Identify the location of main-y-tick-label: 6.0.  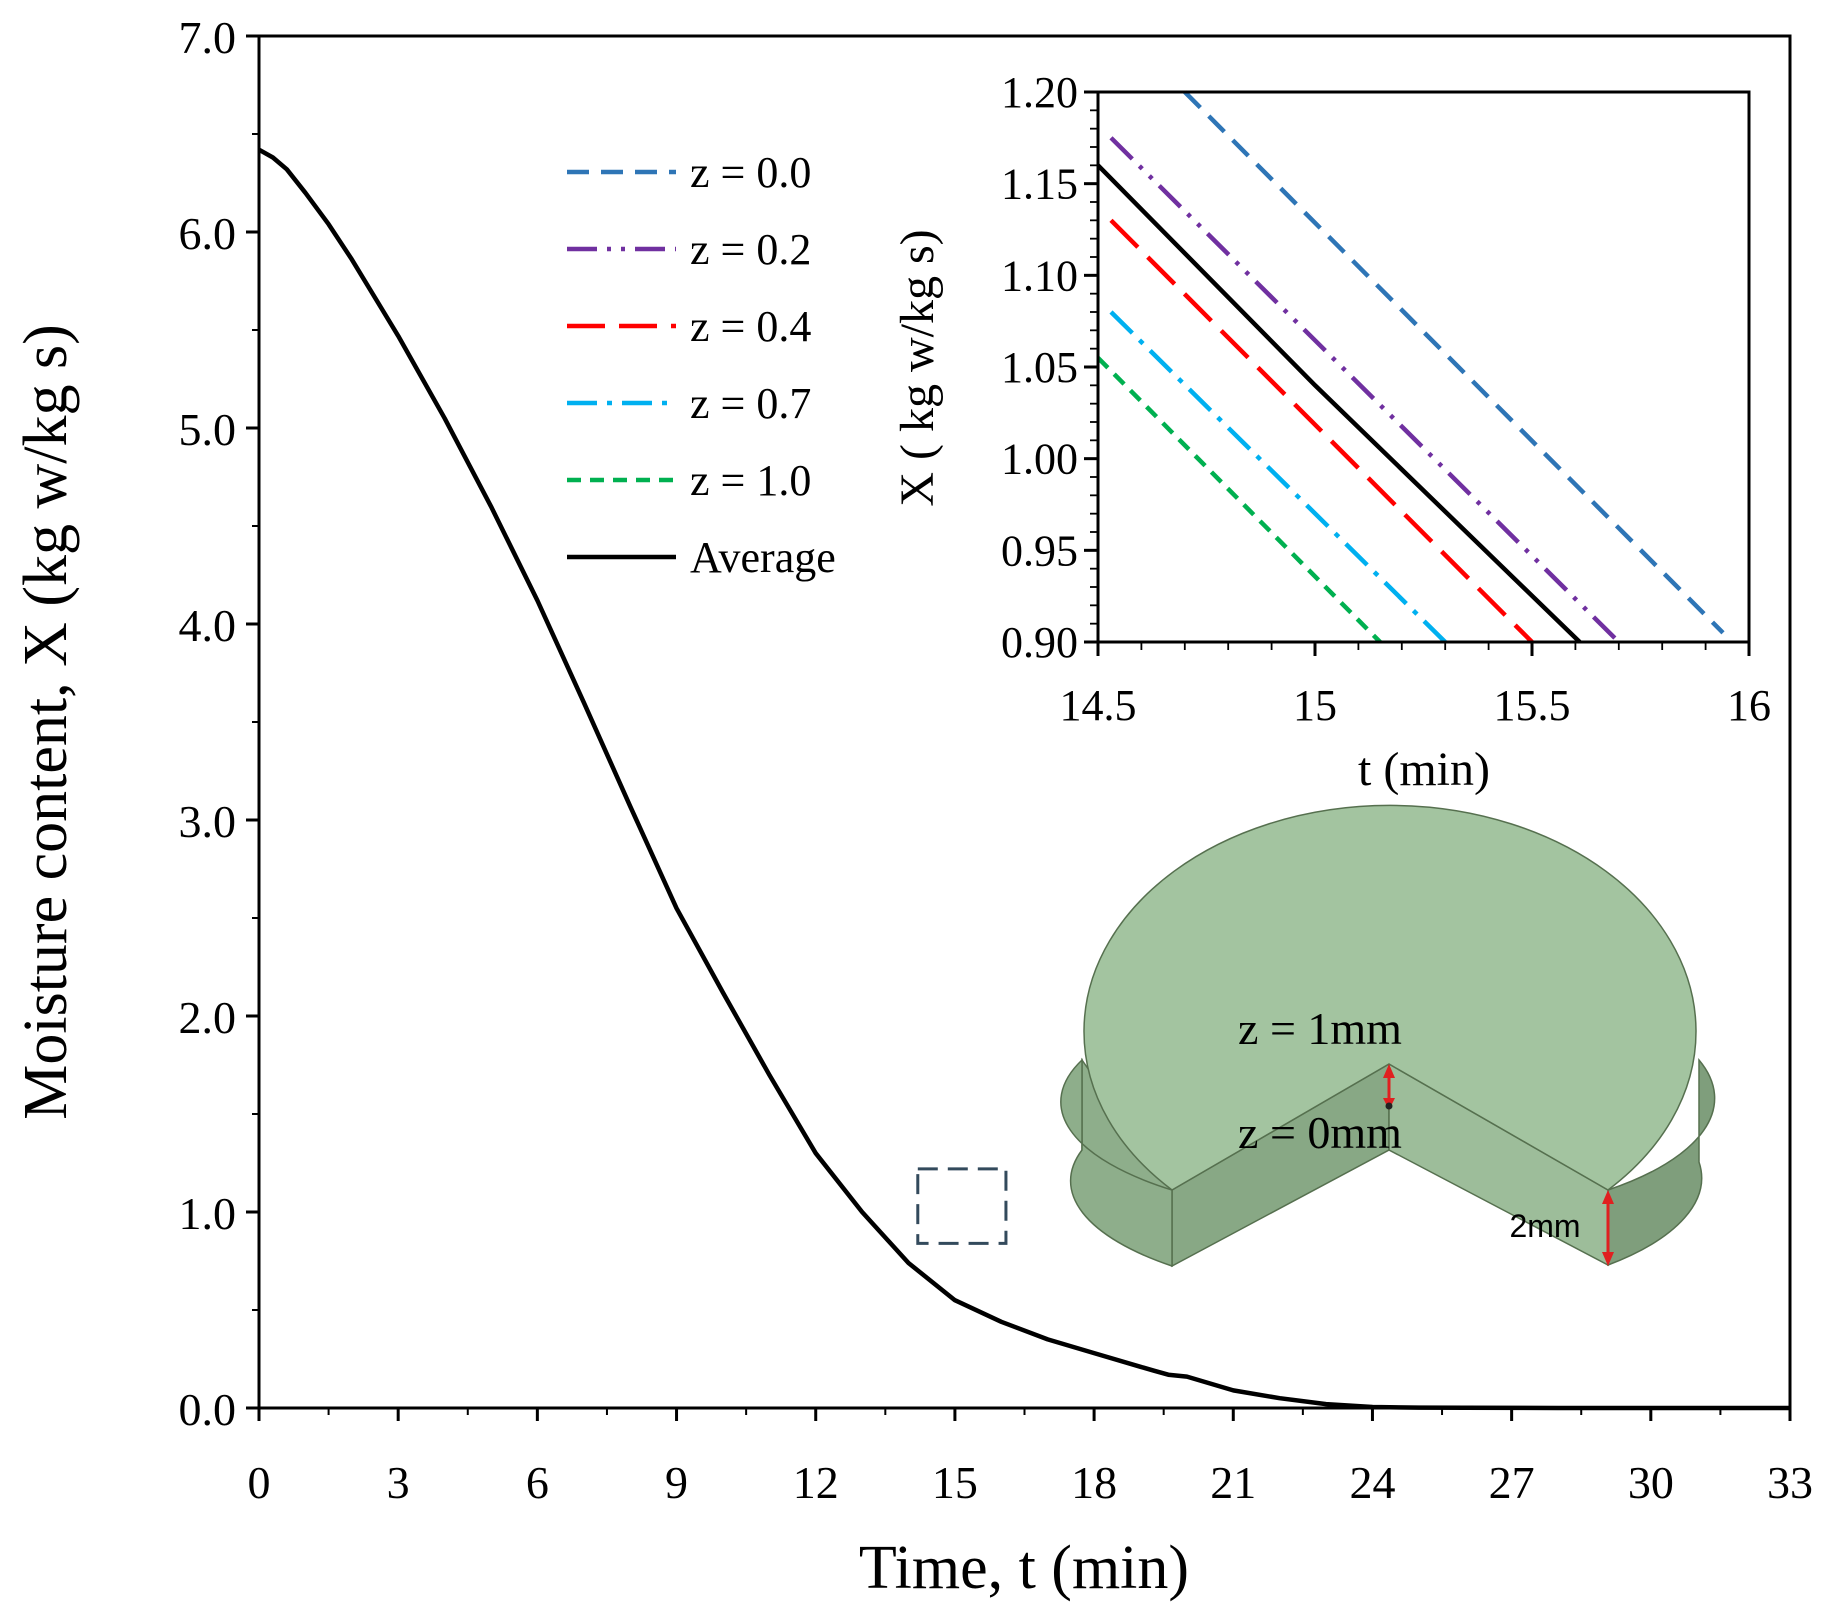
(208, 233).